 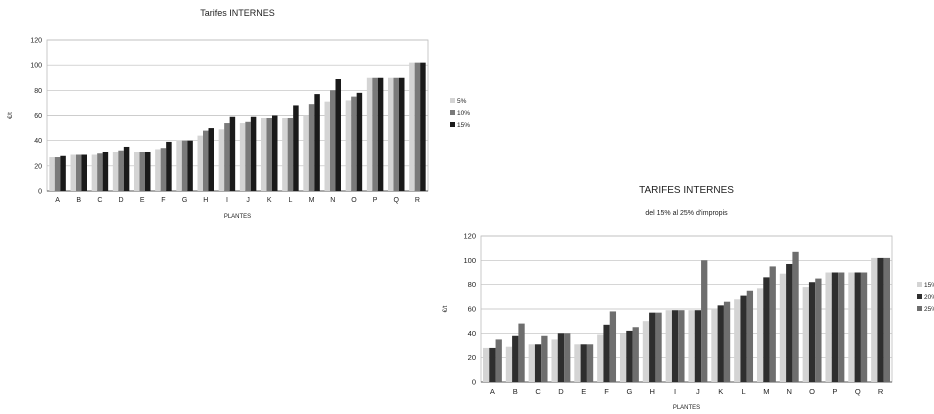 What do you see at coordinates (184, 200) in the screenshot?
I see `x-tick-label: G` at bounding box center [184, 200].